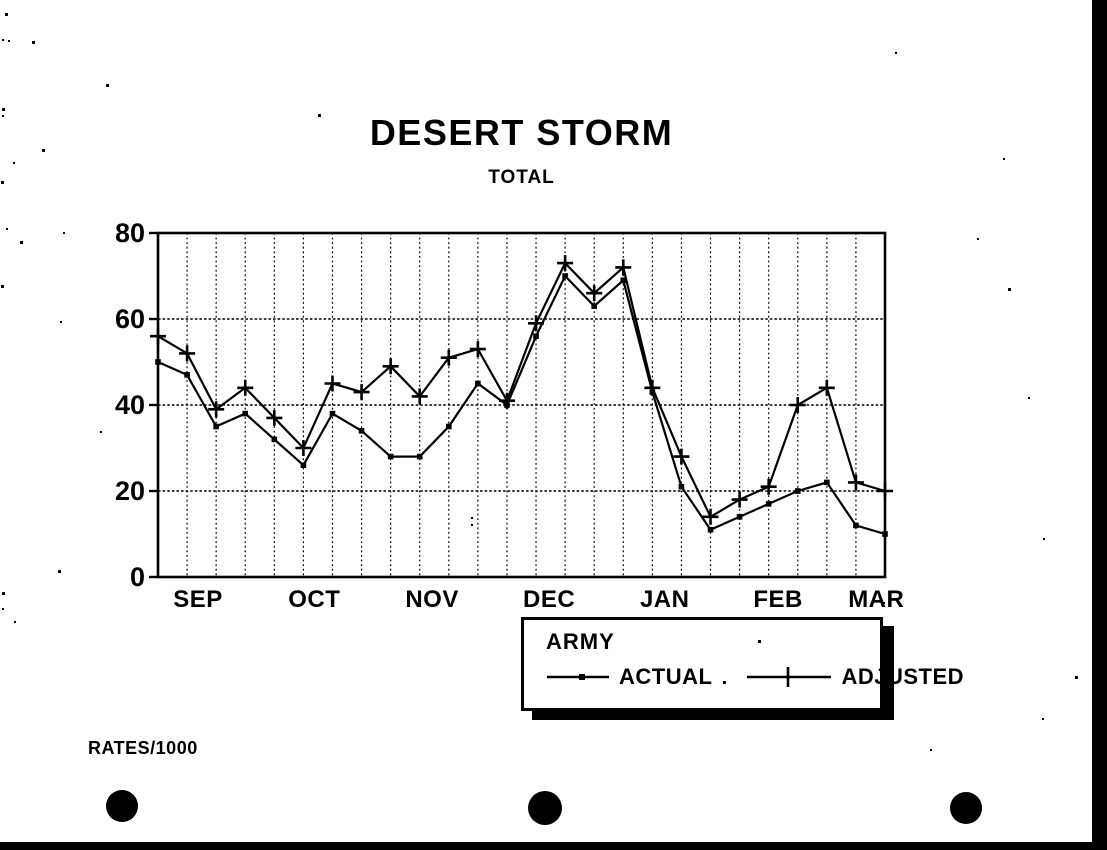  I want to click on y-axis-label: 0, so click(137, 577).